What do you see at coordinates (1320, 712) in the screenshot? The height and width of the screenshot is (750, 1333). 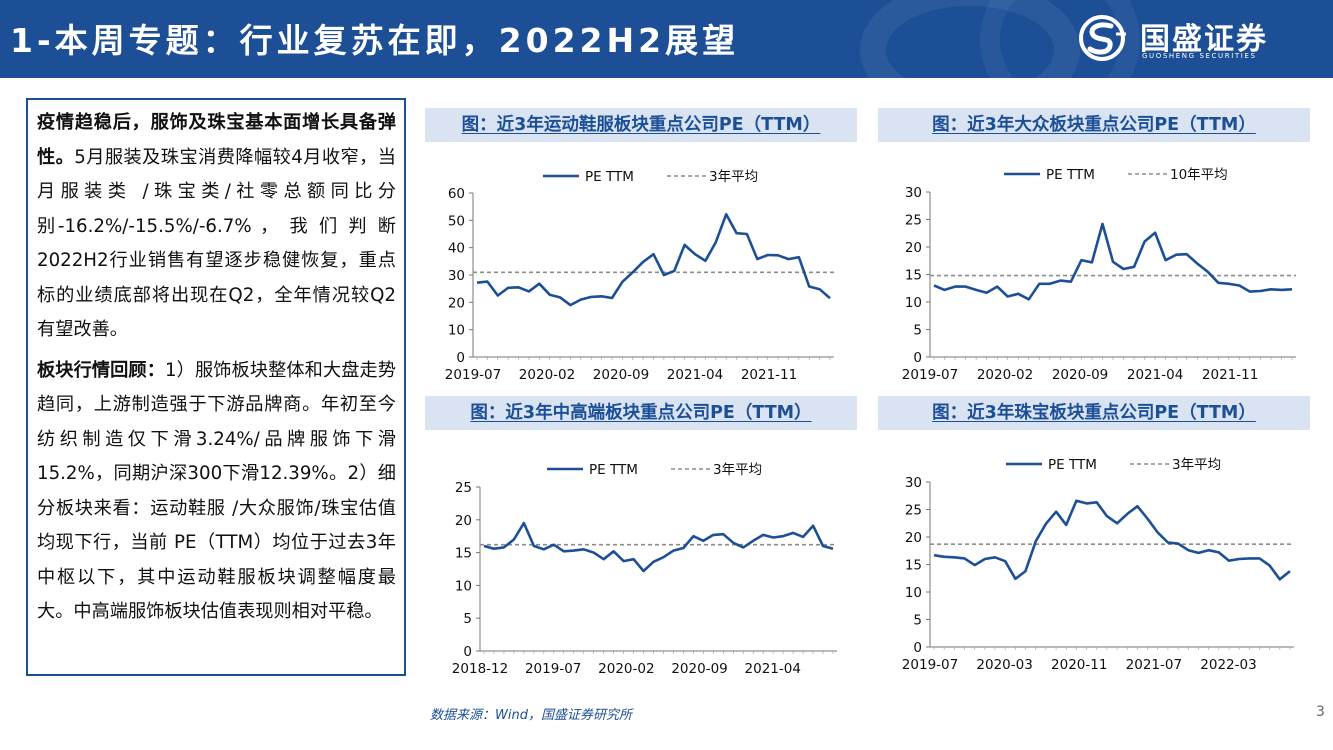 I see `page-number: 3` at bounding box center [1320, 712].